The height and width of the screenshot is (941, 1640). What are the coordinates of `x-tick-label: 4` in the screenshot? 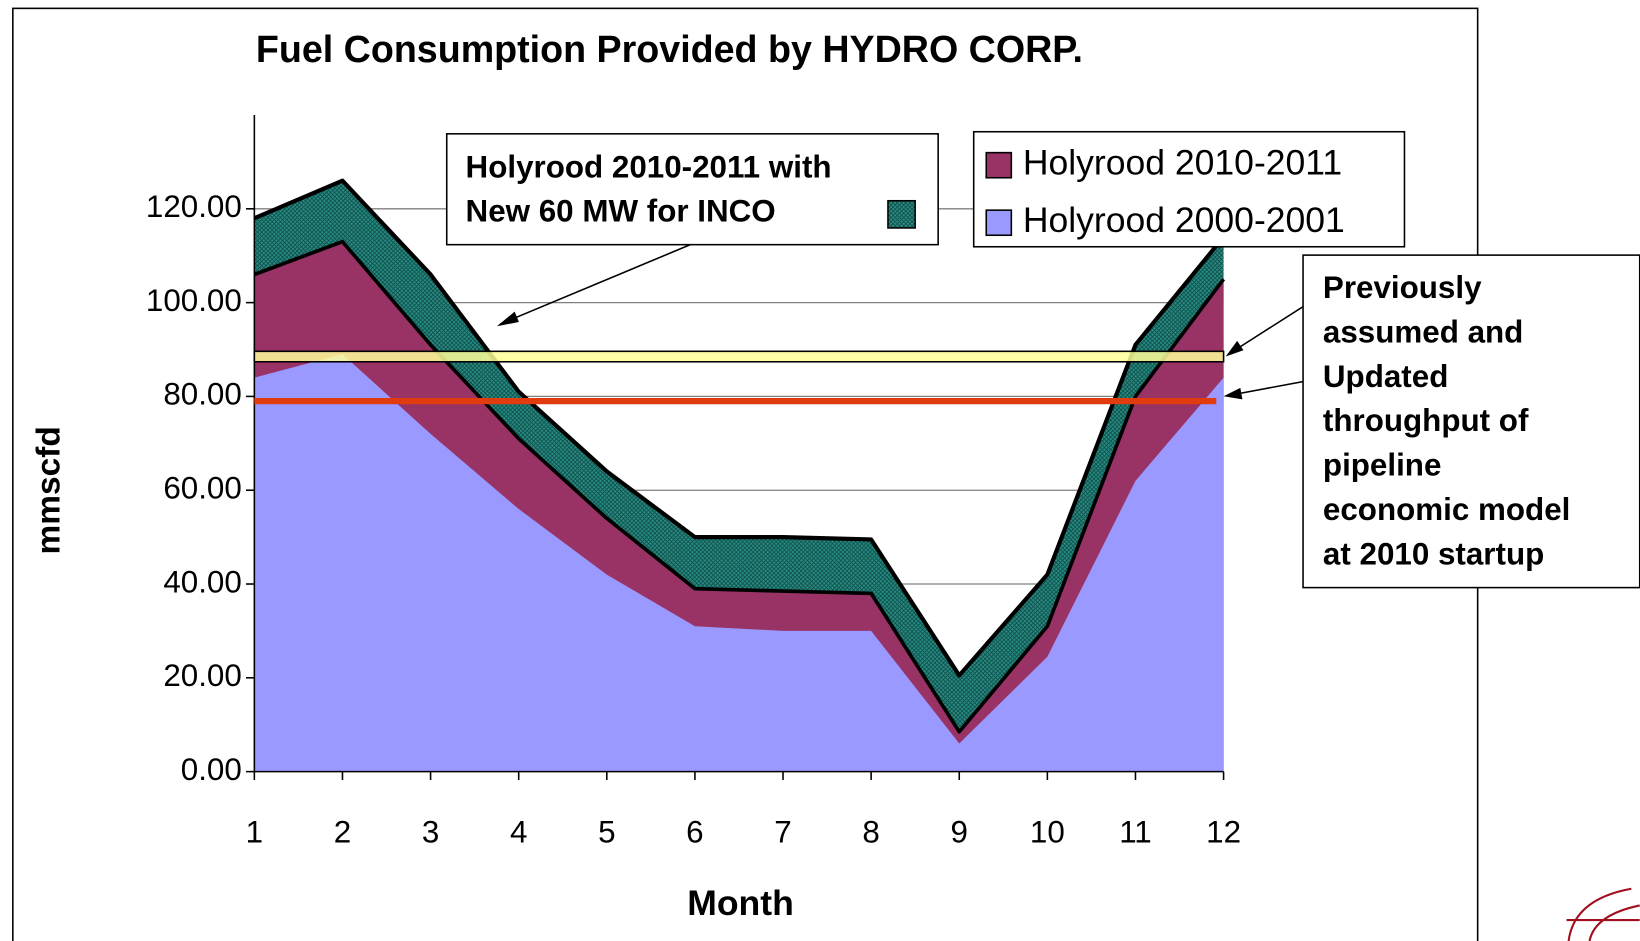 It's located at (518, 832).